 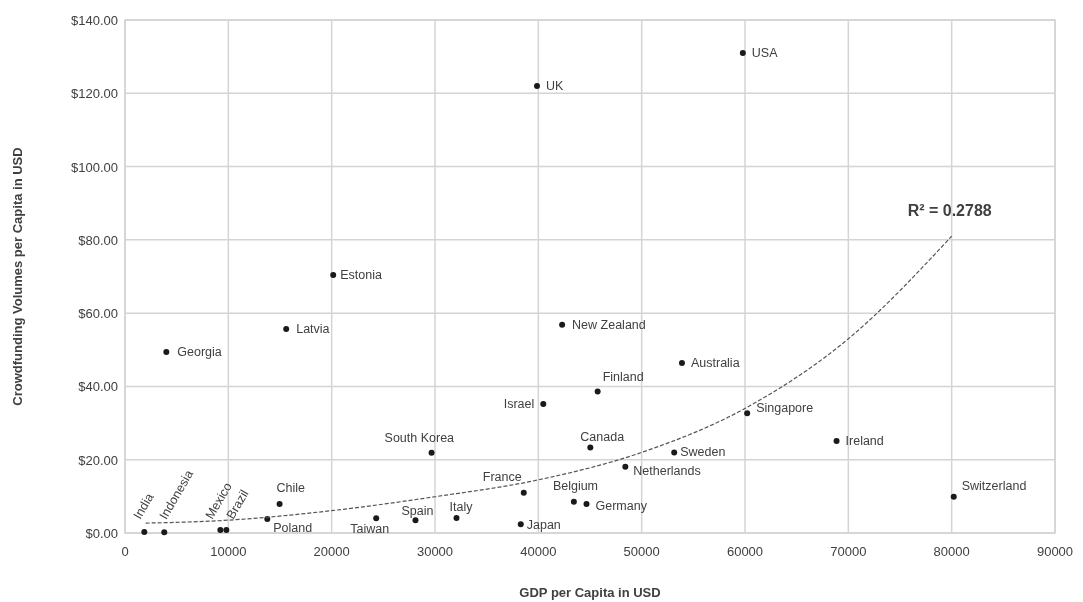 What do you see at coordinates (785, 408) in the screenshot?
I see `annotation: Singapore` at bounding box center [785, 408].